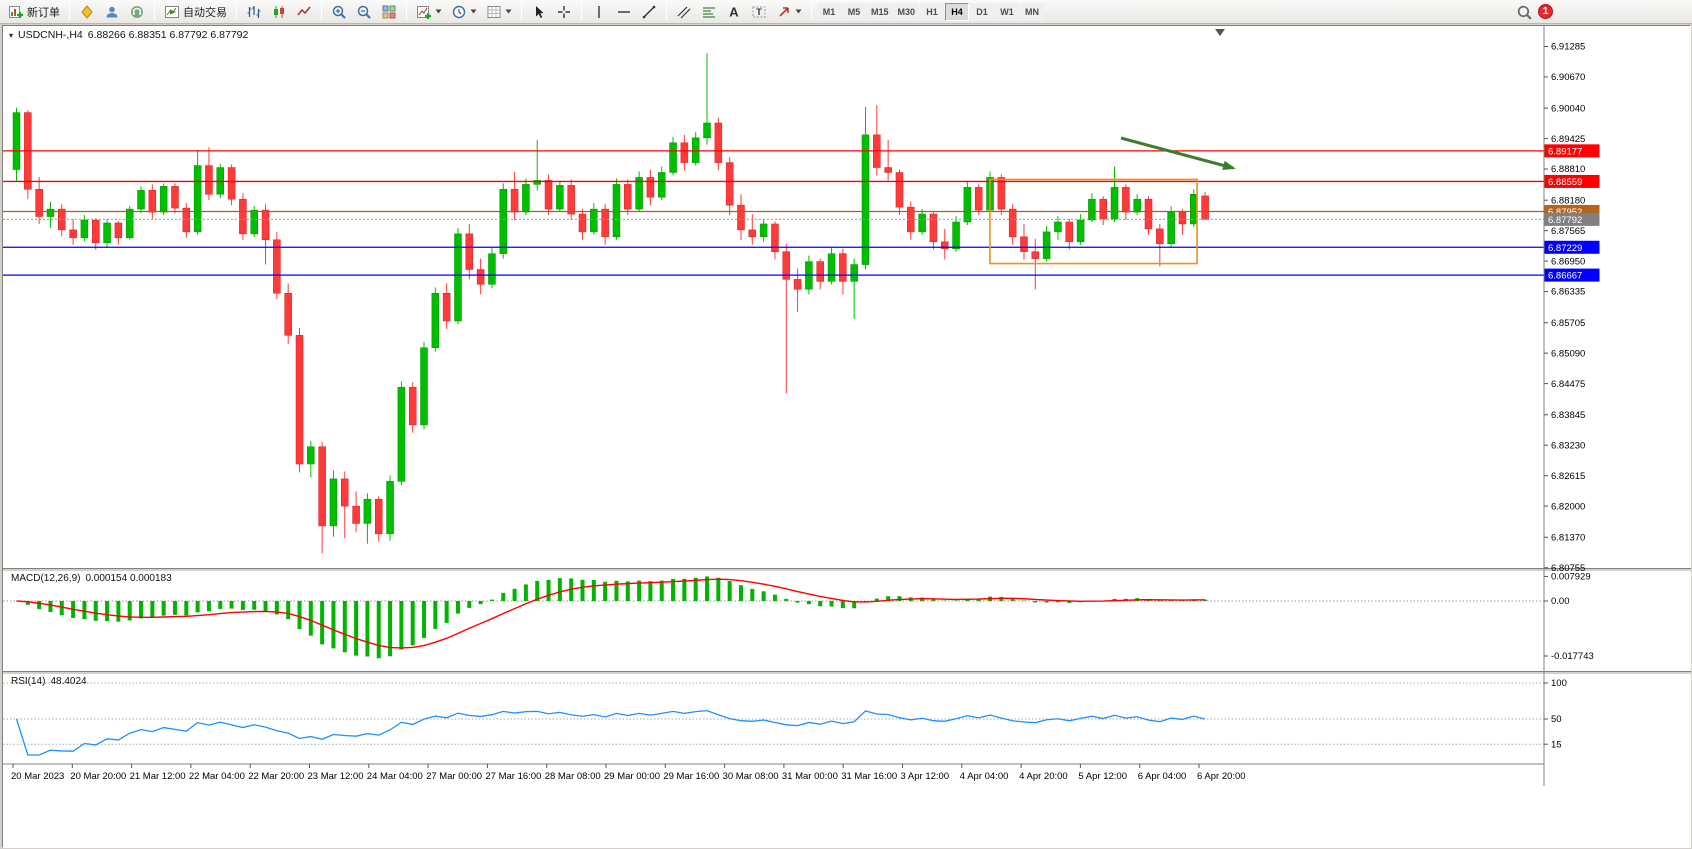 The height and width of the screenshot is (849, 1692). What do you see at coordinates (1032, 11) in the screenshot?
I see `period-button-mn: MN` at bounding box center [1032, 11].